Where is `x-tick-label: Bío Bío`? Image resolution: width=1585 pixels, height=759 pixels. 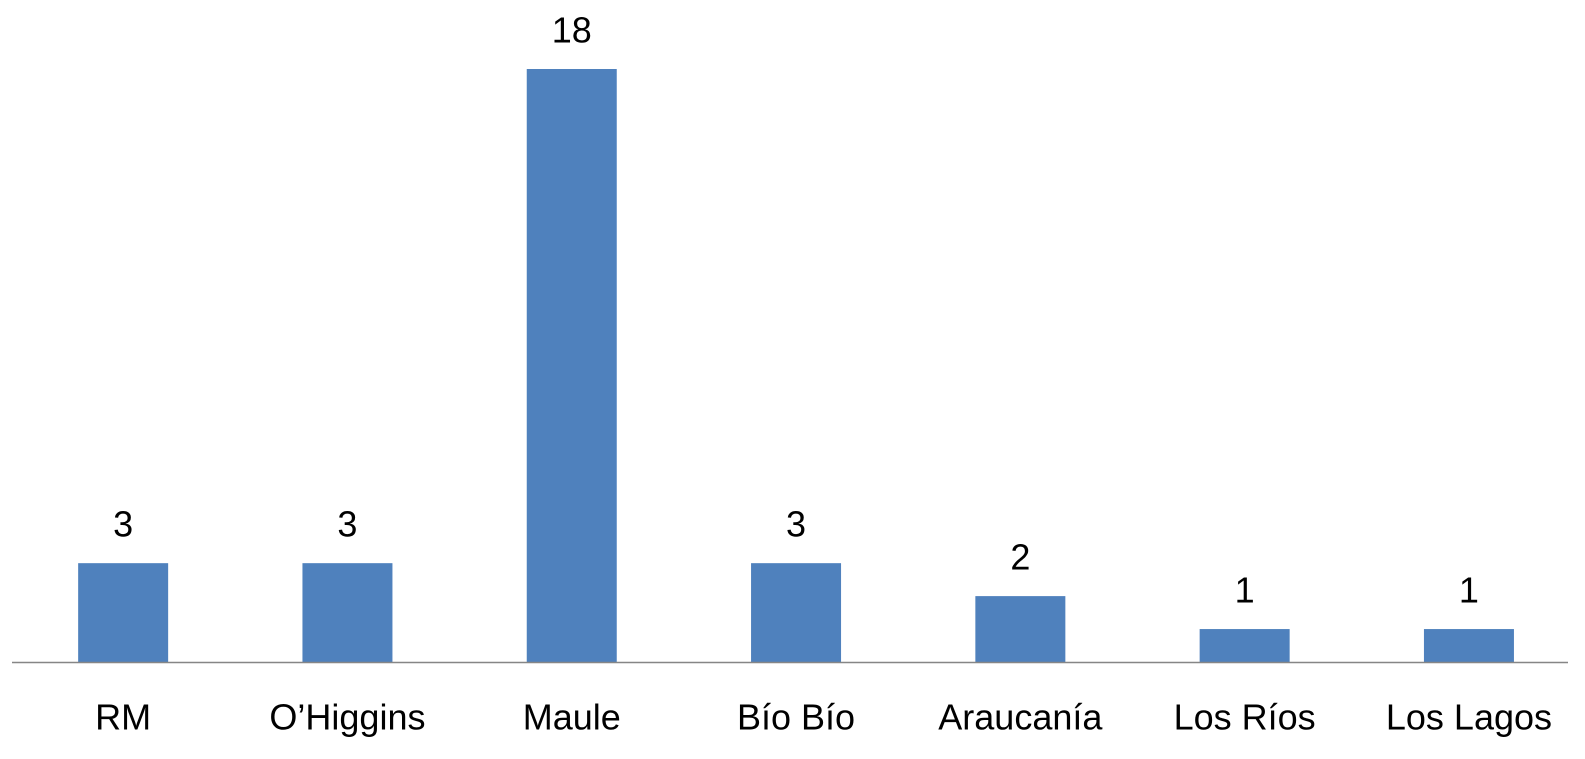
x-tick-label: Bío Bío is located at coordinates (796, 717).